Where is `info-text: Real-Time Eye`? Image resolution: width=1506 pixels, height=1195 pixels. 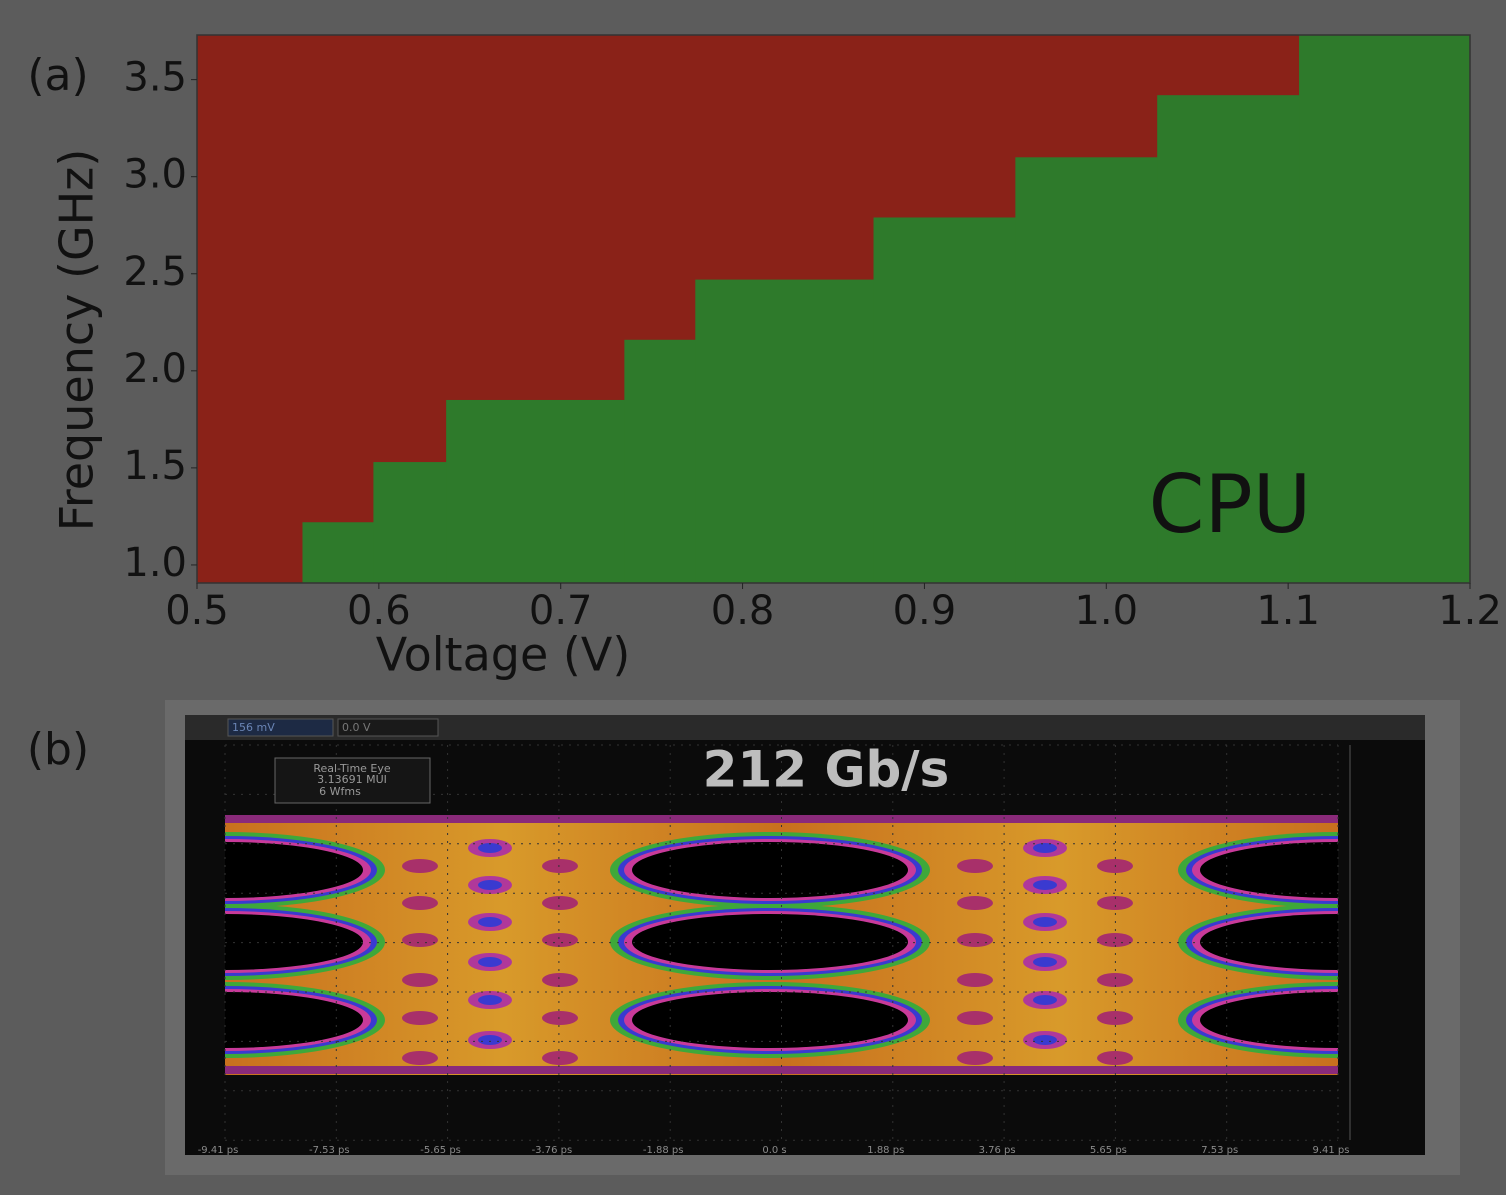 info-text: Real-Time Eye is located at coordinates (352, 768).